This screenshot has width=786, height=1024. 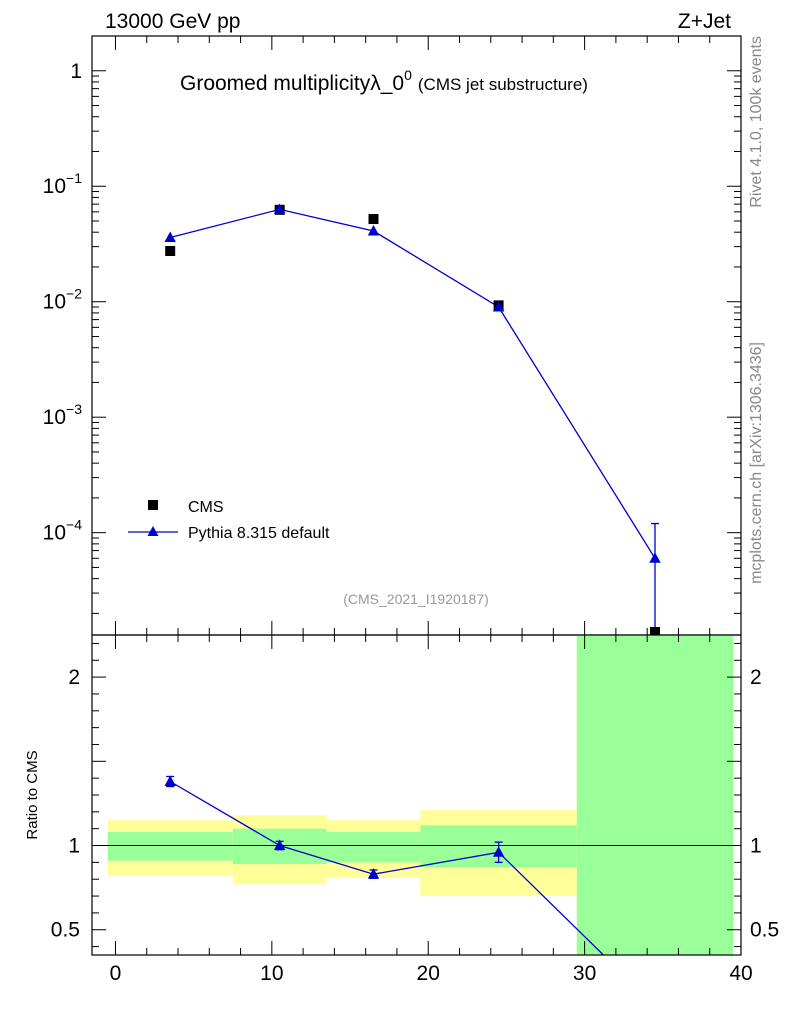 I want to click on tick-exponent: −2, so click(x=74, y=294).